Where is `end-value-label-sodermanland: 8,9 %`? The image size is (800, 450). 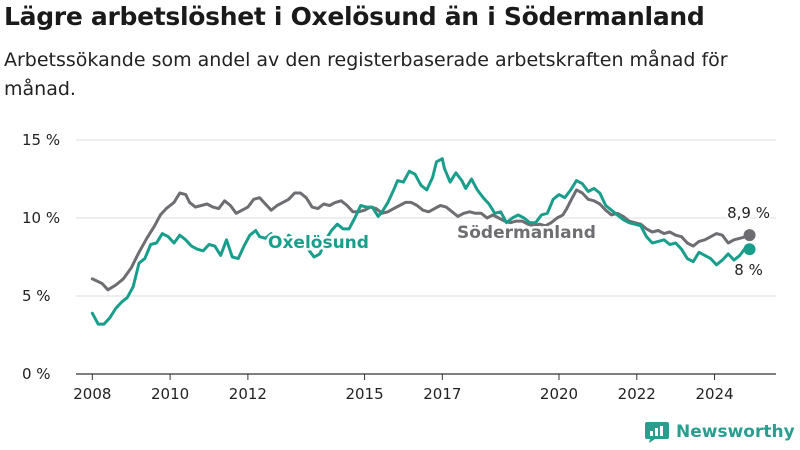 end-value-label-sodermanland: 8,9 % is located at coordinates (748, 213).